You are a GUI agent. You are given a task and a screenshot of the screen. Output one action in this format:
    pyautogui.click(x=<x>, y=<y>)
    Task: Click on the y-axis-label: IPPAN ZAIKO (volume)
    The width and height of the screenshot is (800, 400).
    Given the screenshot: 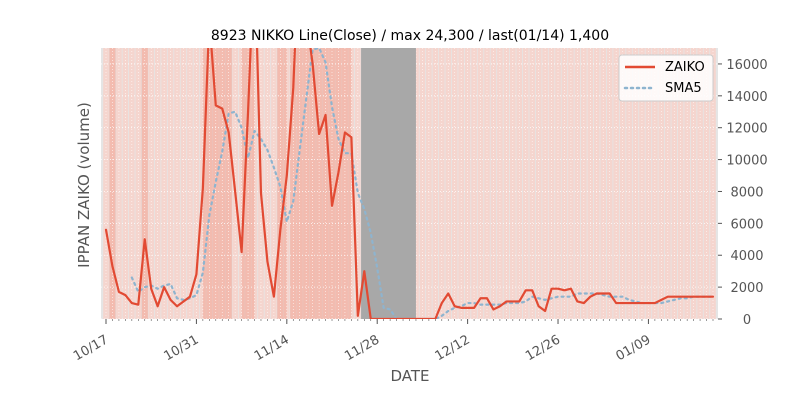 What is the action you would take?
    pyautogui.click(x=84, y=185)
    